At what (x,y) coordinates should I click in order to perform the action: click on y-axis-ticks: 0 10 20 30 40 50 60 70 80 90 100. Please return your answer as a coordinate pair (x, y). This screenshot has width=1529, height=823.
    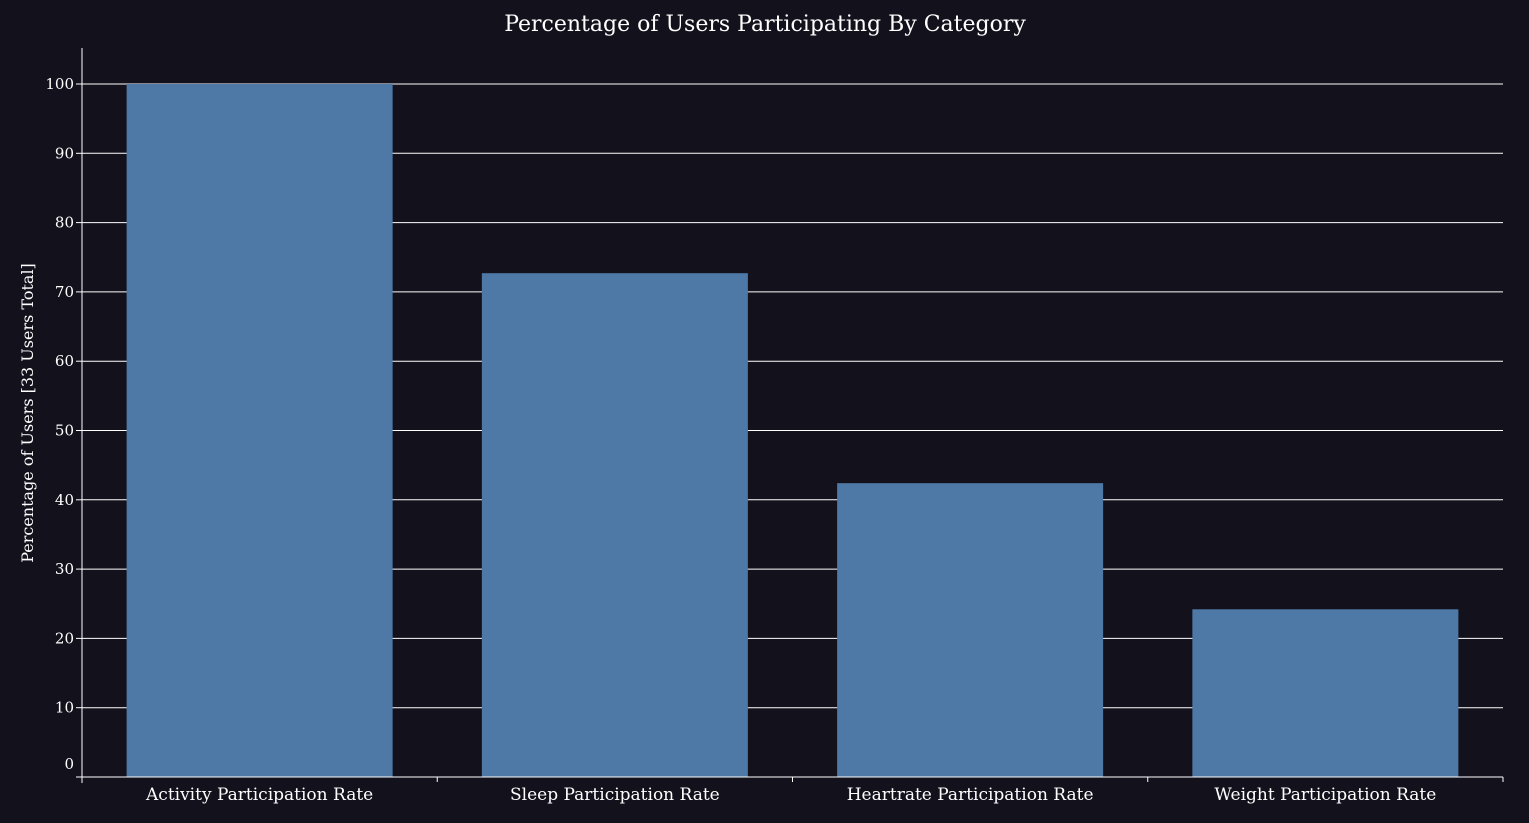
    Looking at the image, I should click on (63, 426).